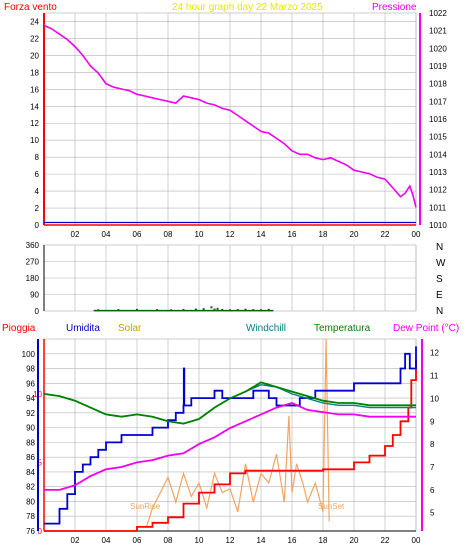 The image size is (466, 555). What do you see at coordinates (438, 48) in the screenshot?
I see `pressure-y-tick-label: 1020` at bounding box center [438, 48].